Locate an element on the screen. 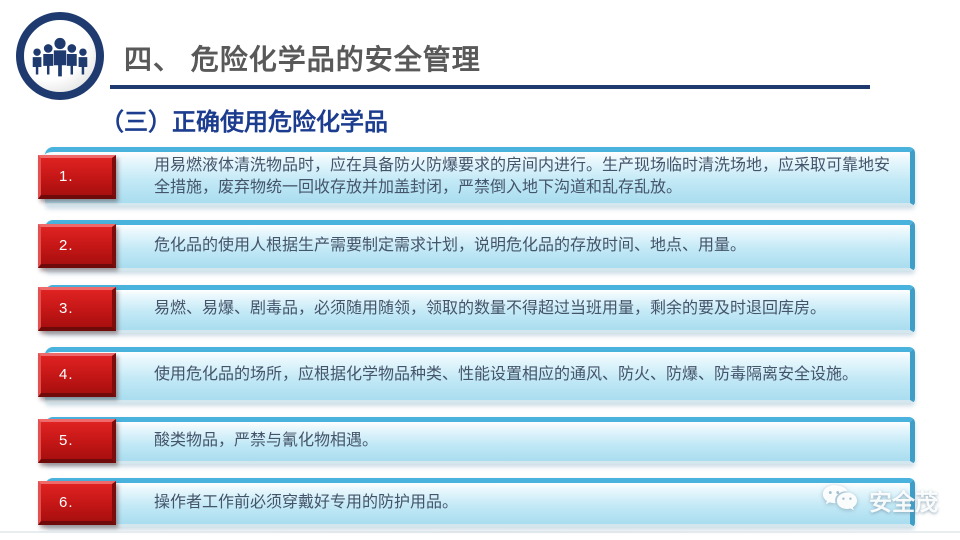  section-subtitle: （三）正确使用危险化学品 is located at coordinates (244, 122).